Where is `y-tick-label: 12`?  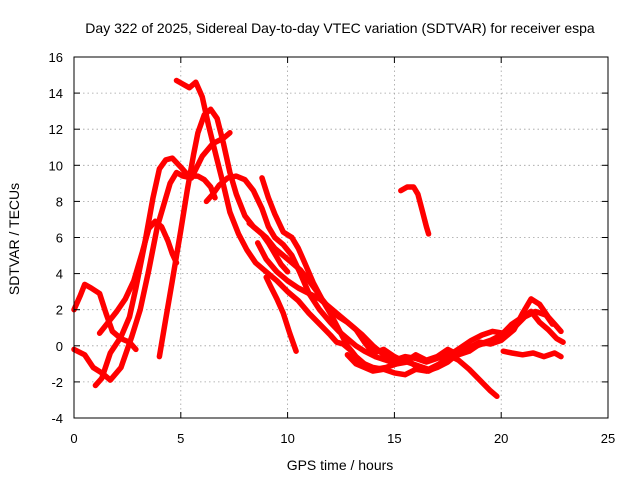 y-tick-label: 12 is located at coordinates (56, 129).